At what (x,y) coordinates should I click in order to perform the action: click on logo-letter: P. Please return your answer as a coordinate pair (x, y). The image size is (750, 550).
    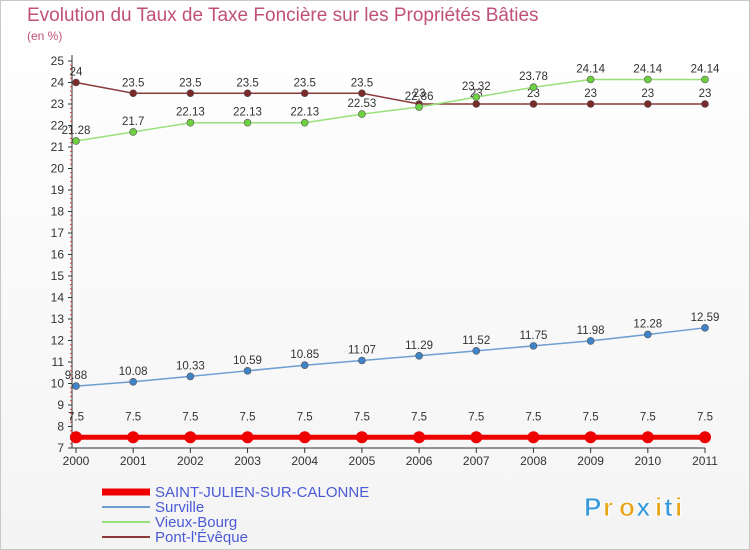
    Looking at the image, I should click on (592, 507).